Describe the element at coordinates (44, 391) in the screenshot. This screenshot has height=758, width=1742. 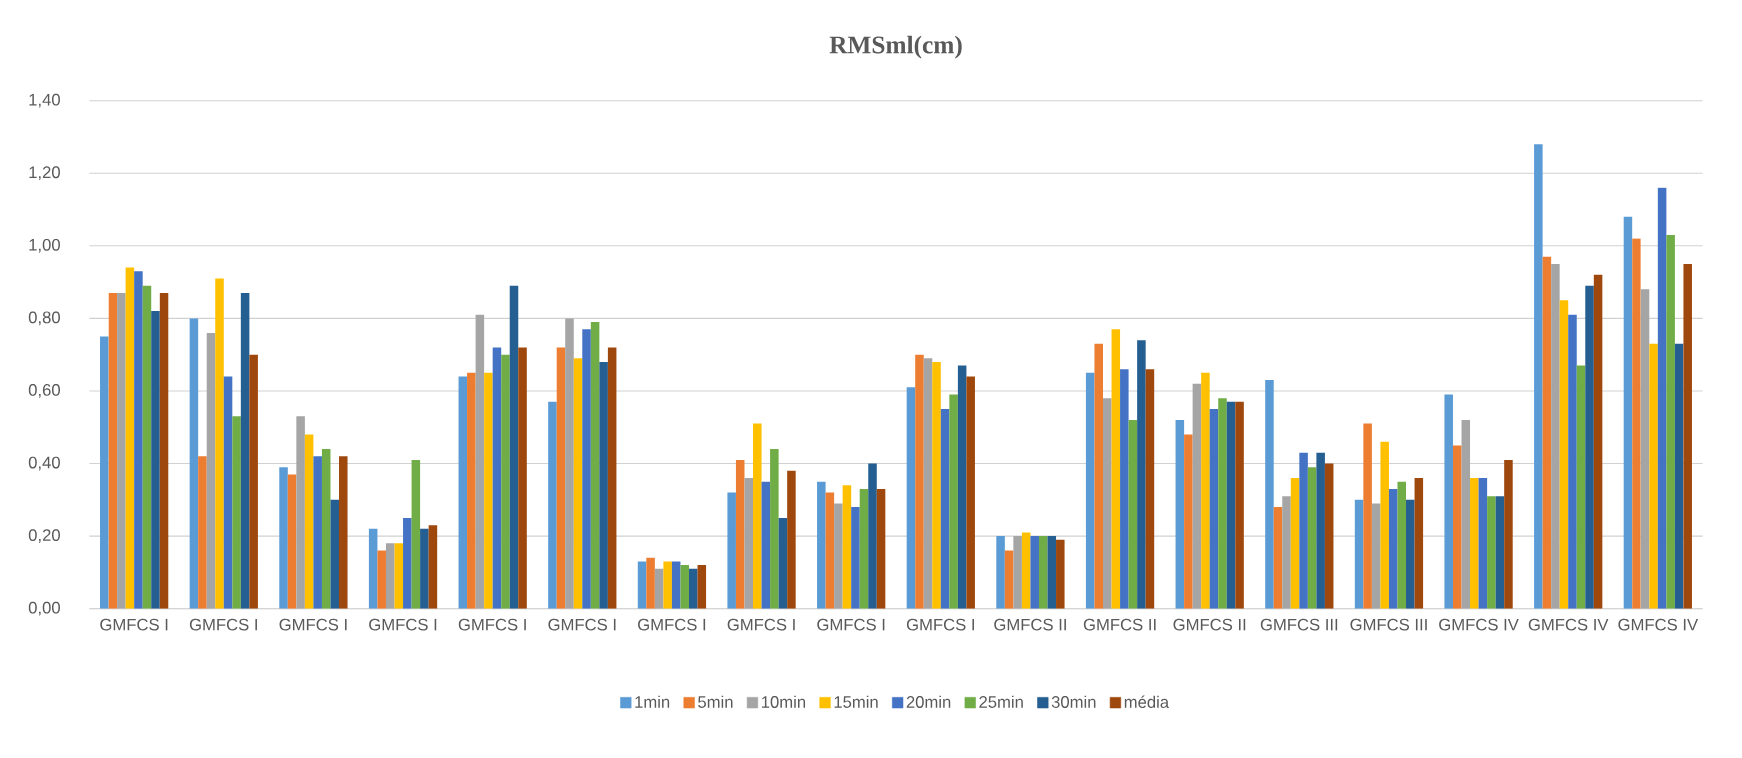
I see `y-tick-label: 0,60` at that location.